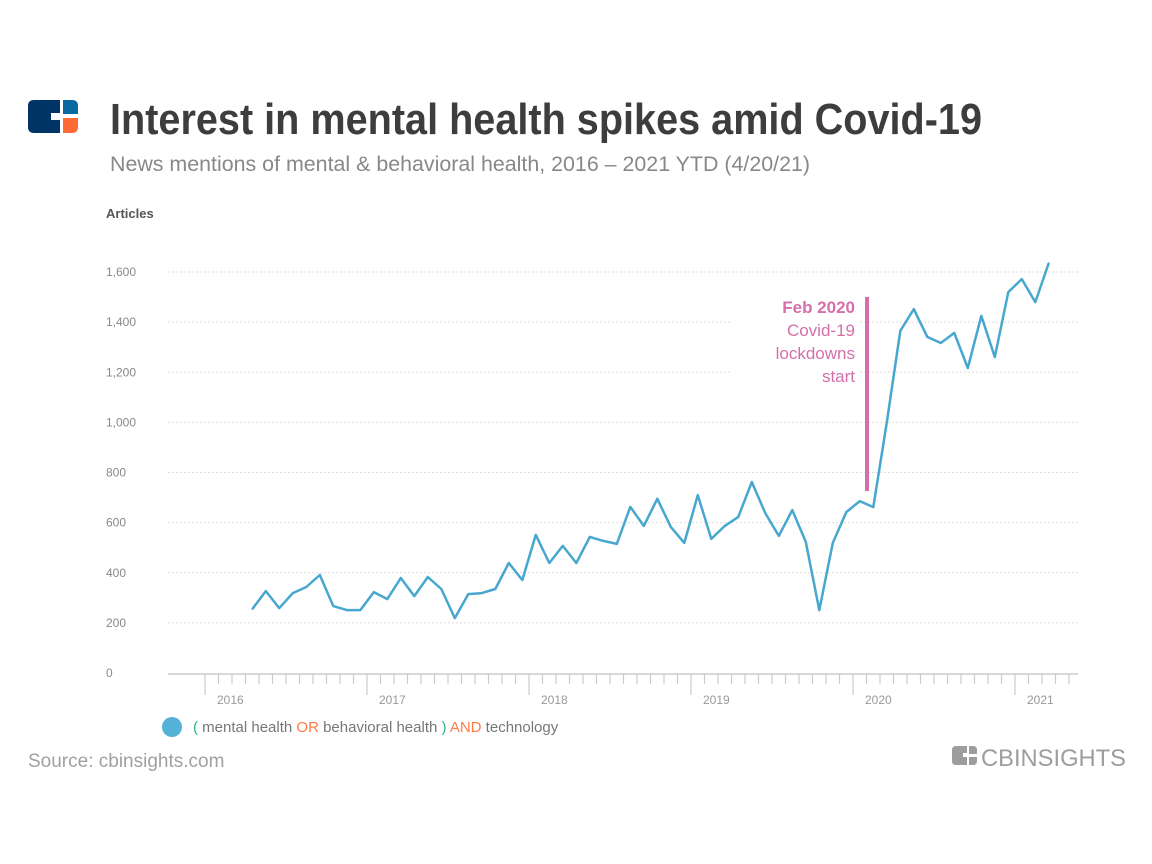 Image resolution: width=1152 pixels, height=864 pixels. I want to click on legend-term-1: mental health, so click(247, 727).